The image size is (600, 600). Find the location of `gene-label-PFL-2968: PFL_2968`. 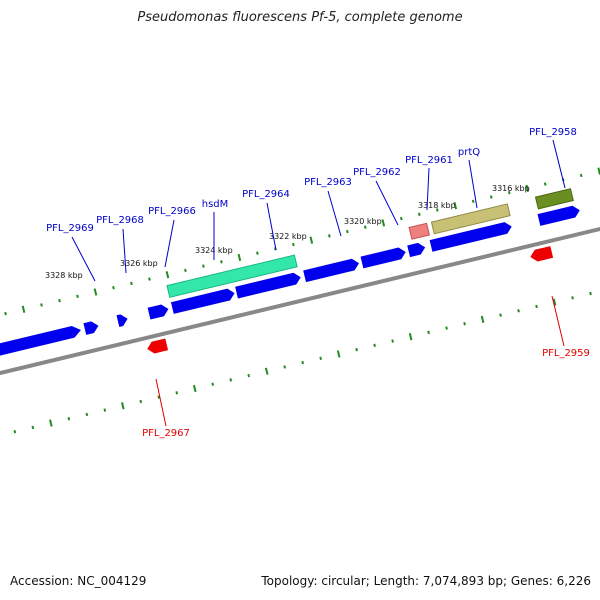

gene-label-PFL-2968: PFL_2968 is located at coordinates (120, 220).